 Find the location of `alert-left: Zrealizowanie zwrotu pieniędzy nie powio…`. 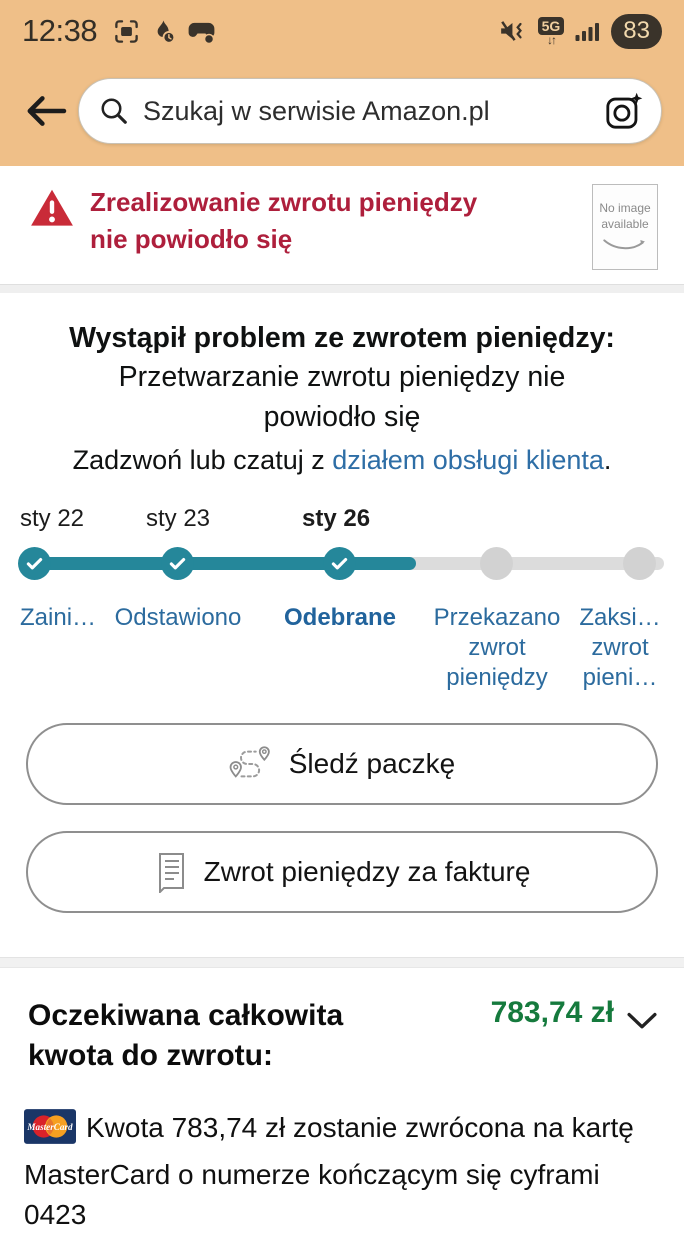

alert-left: Zrealizowanie zwrotu pieniędzy nie powio… is located at coordinates (280, 221).